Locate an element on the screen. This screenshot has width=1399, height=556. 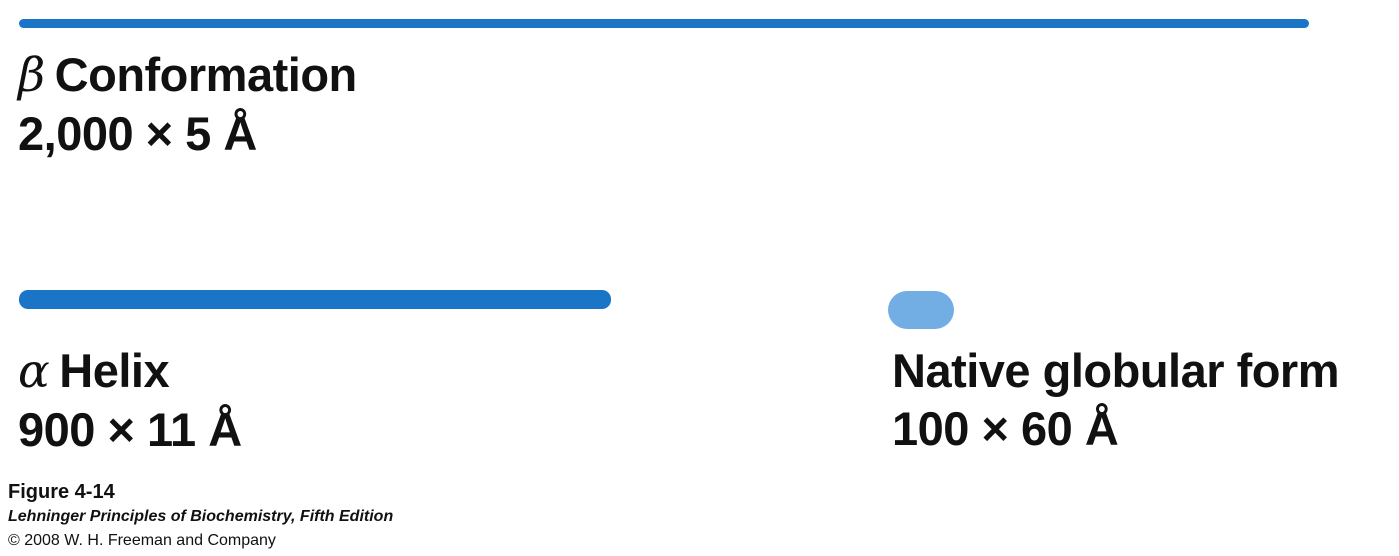
alpha-helix-dimensions: 900 × 11 Å is located at coordinates (130, 429).